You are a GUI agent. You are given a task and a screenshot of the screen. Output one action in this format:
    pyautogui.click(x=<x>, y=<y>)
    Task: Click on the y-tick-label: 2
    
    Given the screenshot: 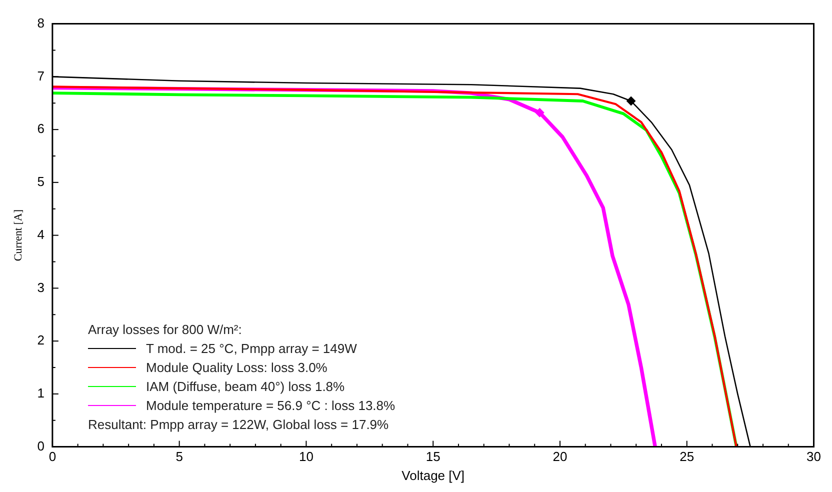 What is the action you would take?
    pyautogui.click(x=40, y=340)
    